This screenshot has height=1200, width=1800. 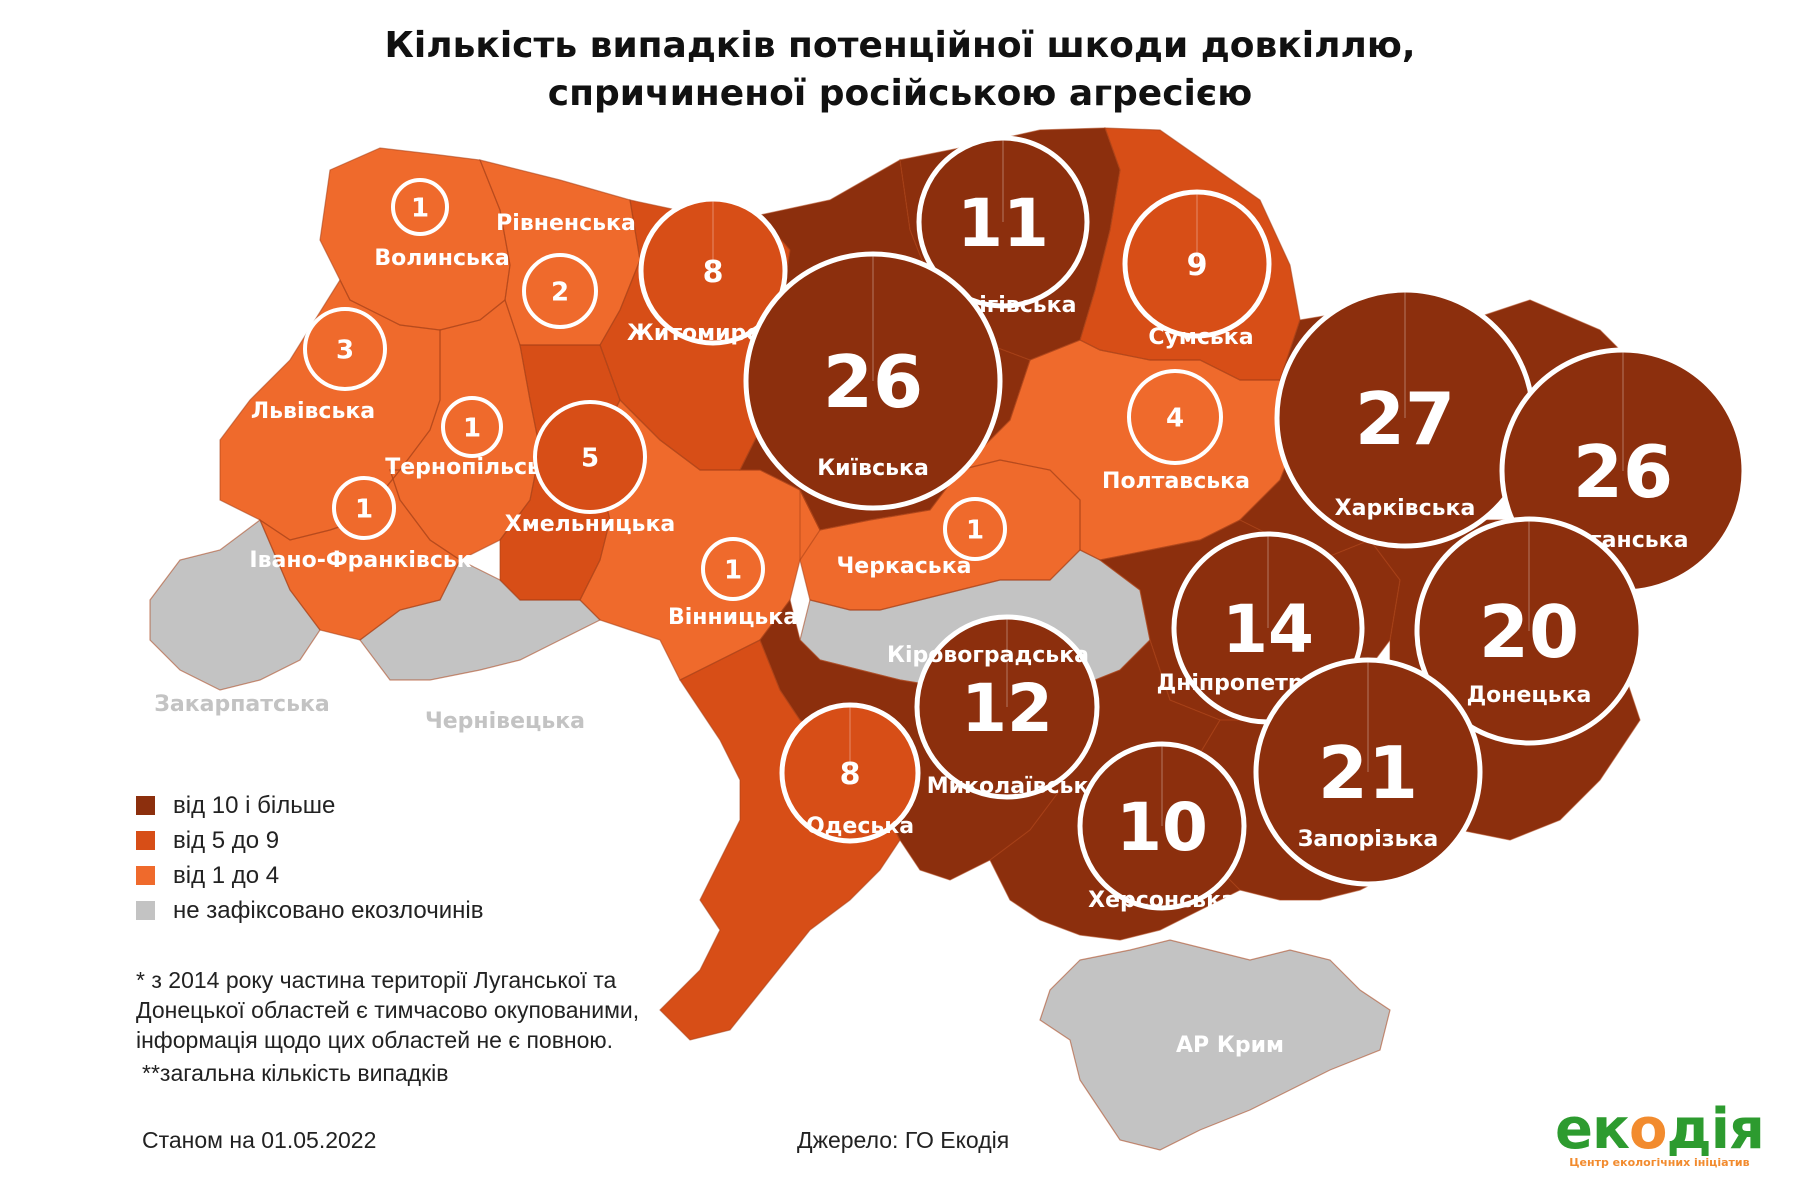 What do you see at coordinates (1230, 1045) in the screenshot?
I see `region-label: АР Крим` at bounding box center [1230, 1045].